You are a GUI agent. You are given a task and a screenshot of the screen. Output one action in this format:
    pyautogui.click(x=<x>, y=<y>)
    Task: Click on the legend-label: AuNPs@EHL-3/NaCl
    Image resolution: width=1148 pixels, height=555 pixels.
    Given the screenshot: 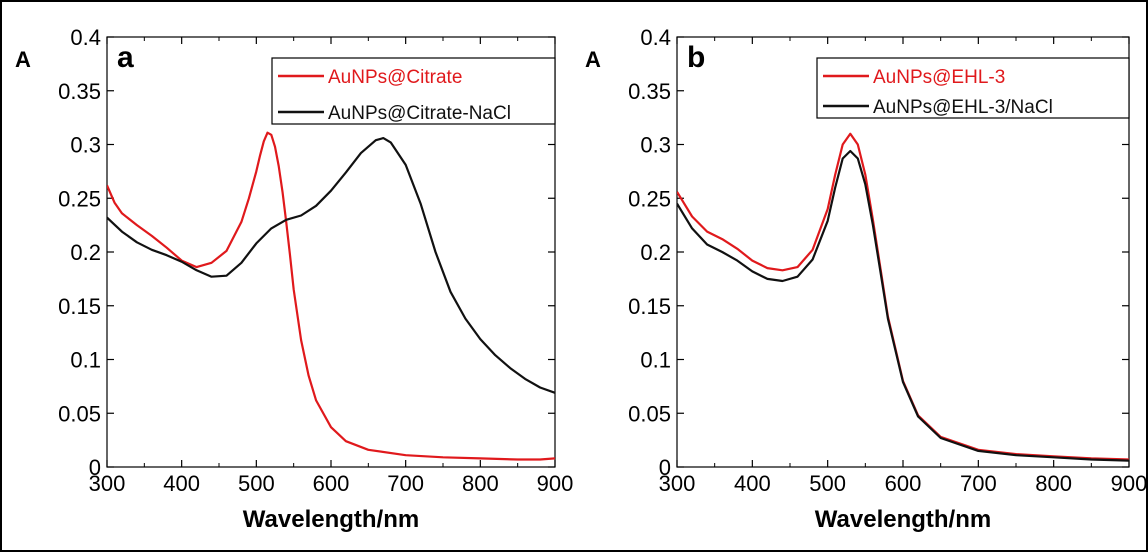 What is the action you would take?
    pyautogui.click(x=963, y=107)
    